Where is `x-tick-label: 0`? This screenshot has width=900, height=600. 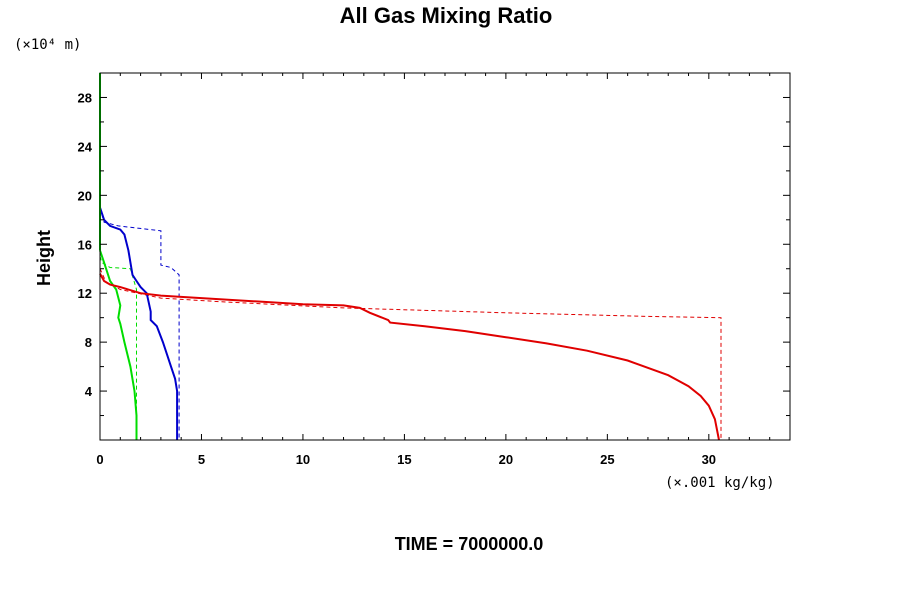 x-tick-label: 0 is located at coordinates (99, 459).